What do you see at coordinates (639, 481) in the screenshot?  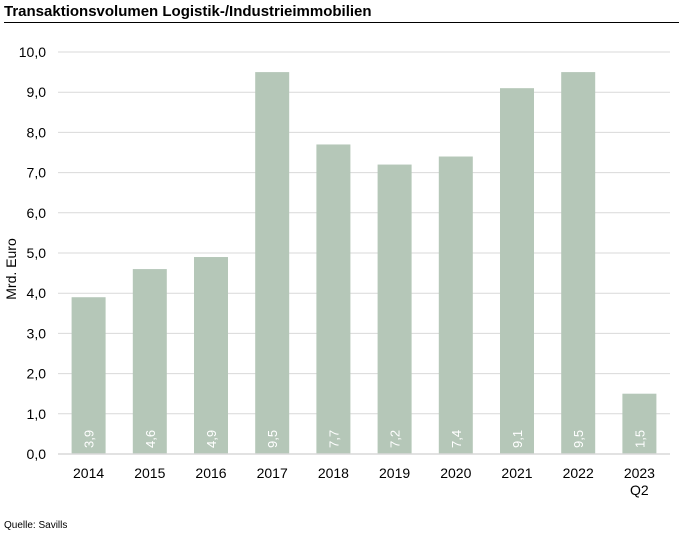 I see `x-tick-label: 2023 Q2` at bounding box center [639, 481].